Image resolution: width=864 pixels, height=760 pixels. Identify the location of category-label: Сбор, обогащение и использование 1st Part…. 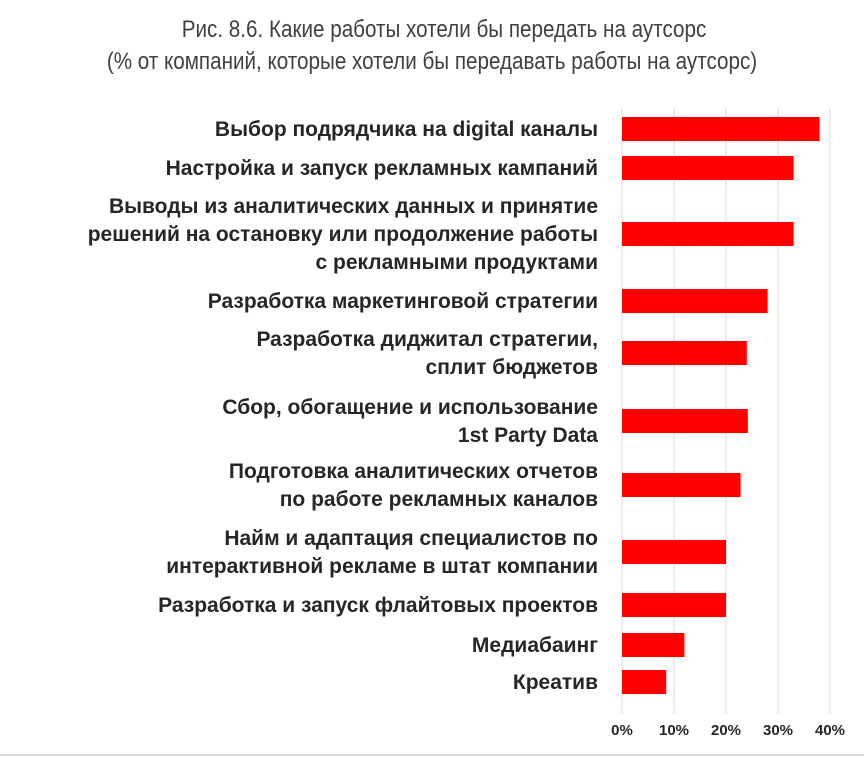
(410, 421).